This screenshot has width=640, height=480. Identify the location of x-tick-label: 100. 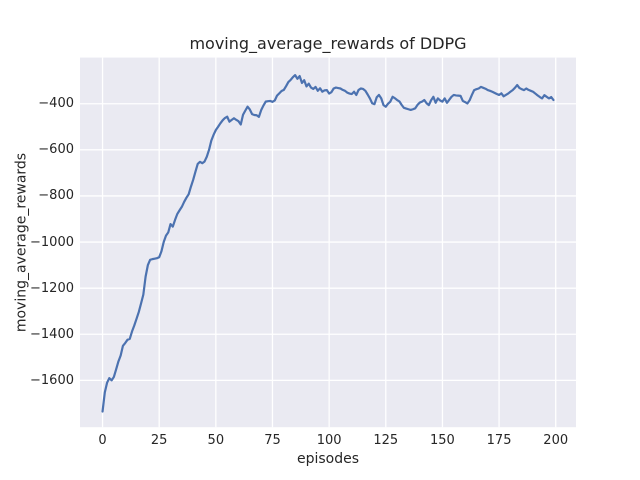
(329, 440).